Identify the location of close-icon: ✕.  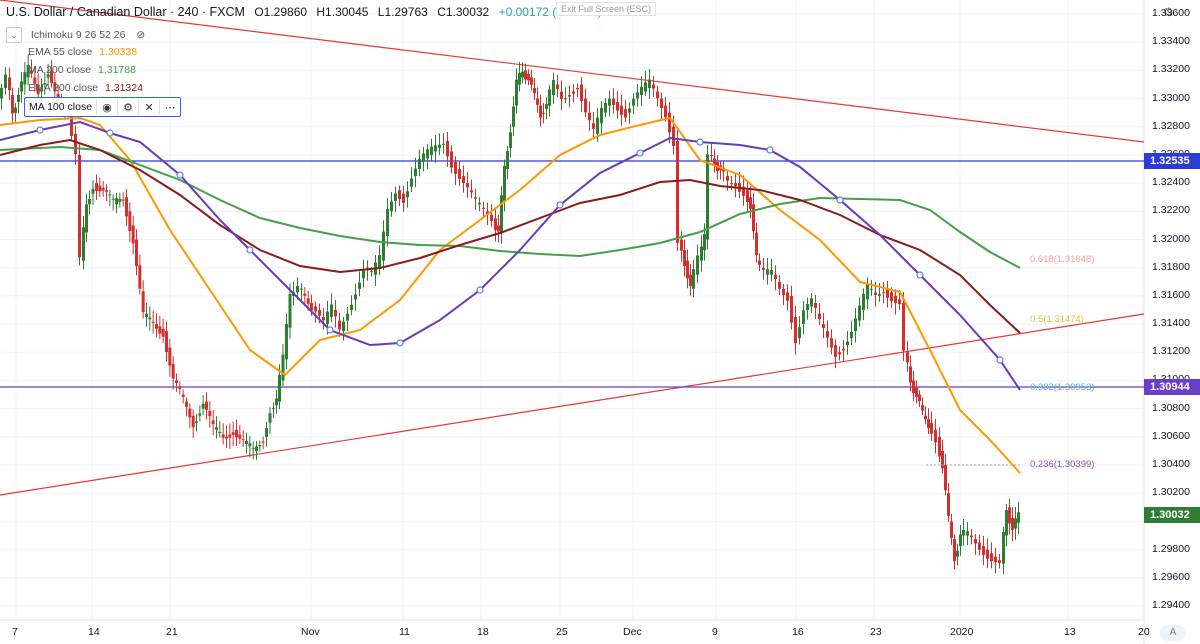
(148, 107).